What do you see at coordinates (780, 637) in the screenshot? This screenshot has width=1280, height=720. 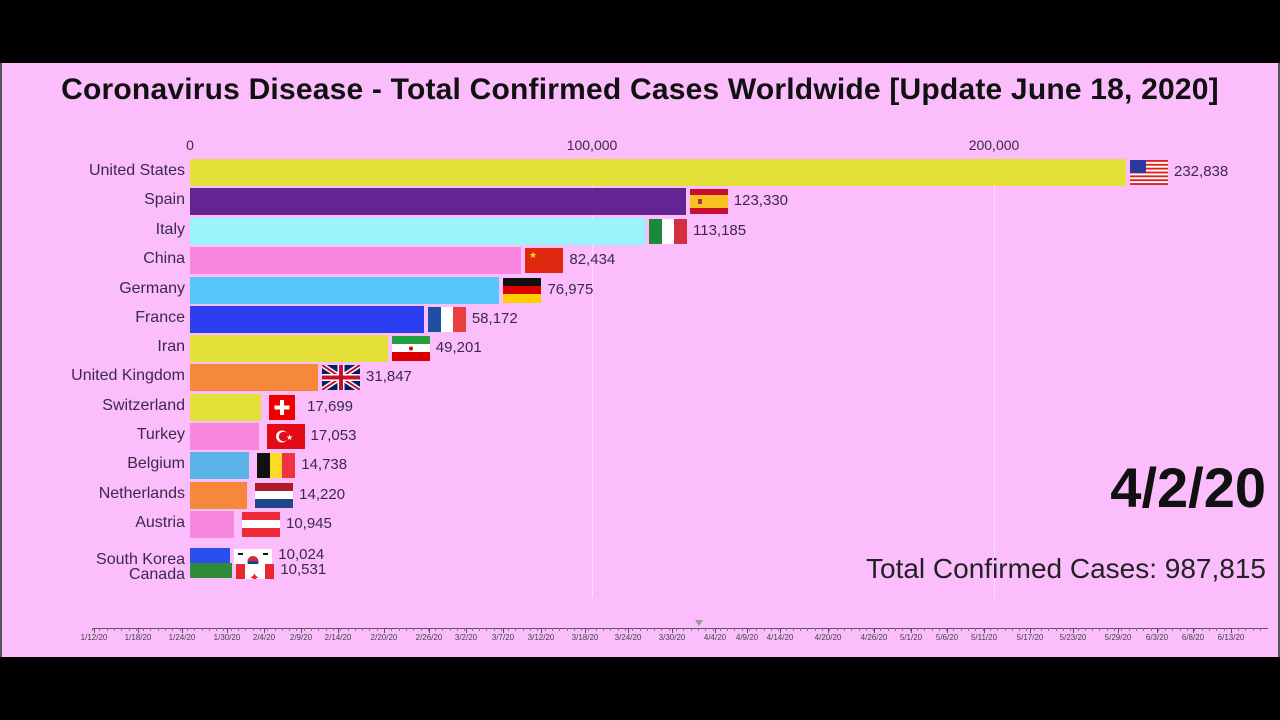 I see `timeline-date-label: 4/14/20` at bounding box center [780, 637].